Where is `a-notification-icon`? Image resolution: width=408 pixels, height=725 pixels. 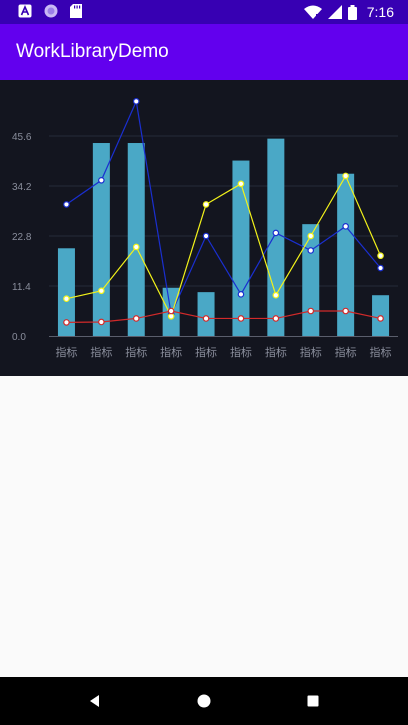 a-notification-icon is located at coordinates (25, 11).